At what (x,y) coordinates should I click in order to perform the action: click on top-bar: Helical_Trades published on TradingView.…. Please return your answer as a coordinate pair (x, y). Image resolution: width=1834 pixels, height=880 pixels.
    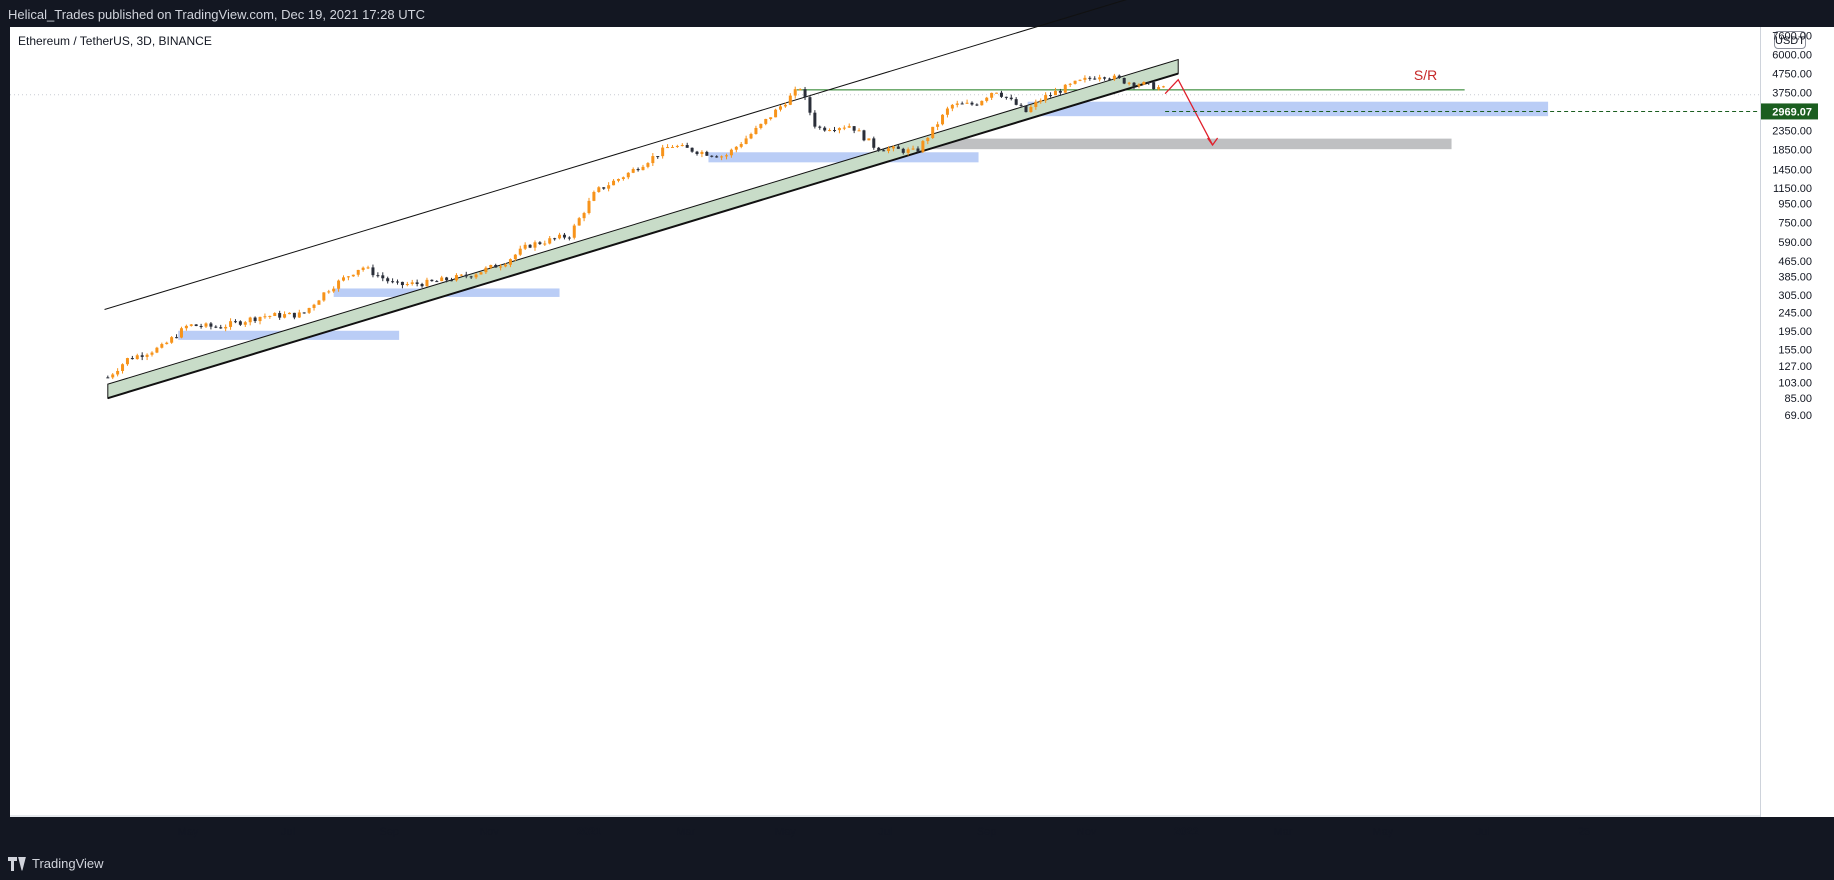
    Looking at the image, I should click on (917, 13).